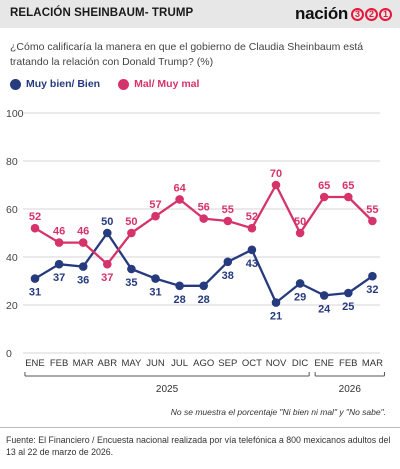  What do you see at coordinates (276, 363) in the screenshot?
I see `x-tick-label: NOV` at bounding box center [276, 363].